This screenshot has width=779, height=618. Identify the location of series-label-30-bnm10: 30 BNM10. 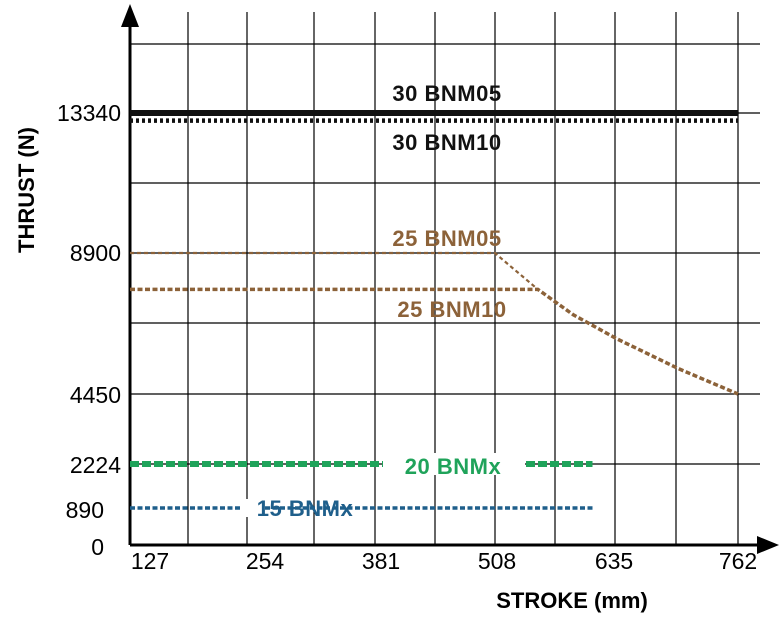
(446, 142).